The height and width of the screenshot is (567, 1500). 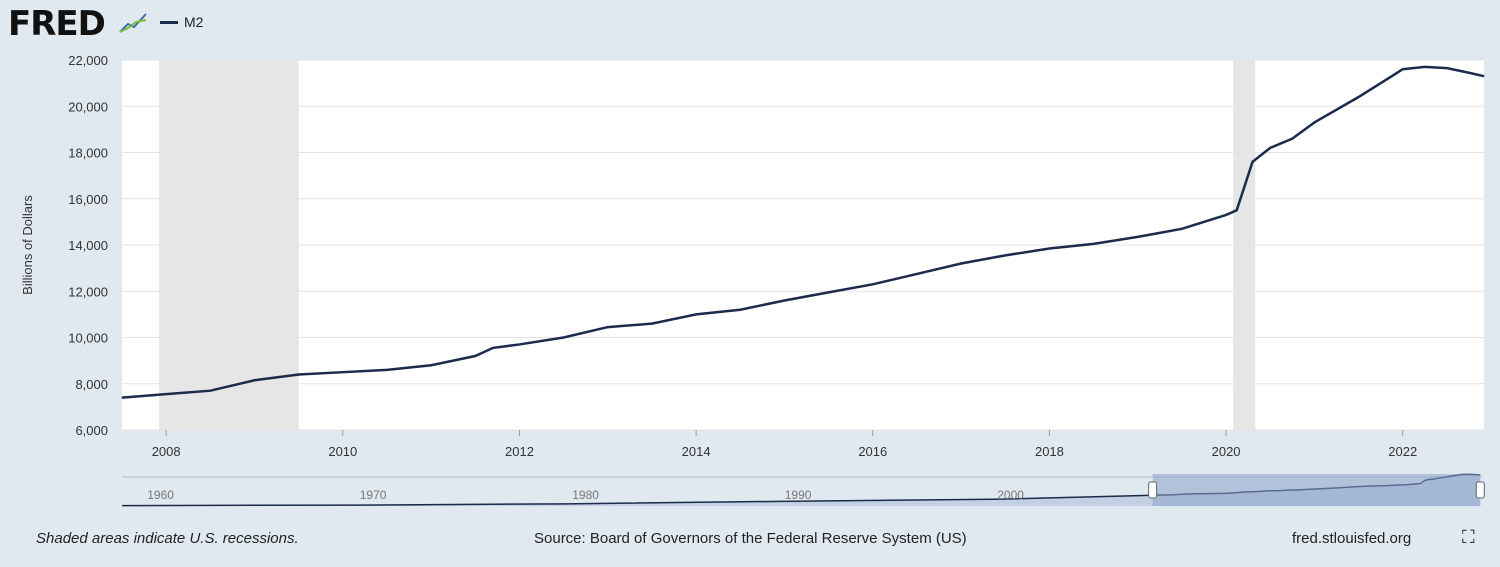 I want to click on x-tick-label: 2014, so click(x=696, y=451).